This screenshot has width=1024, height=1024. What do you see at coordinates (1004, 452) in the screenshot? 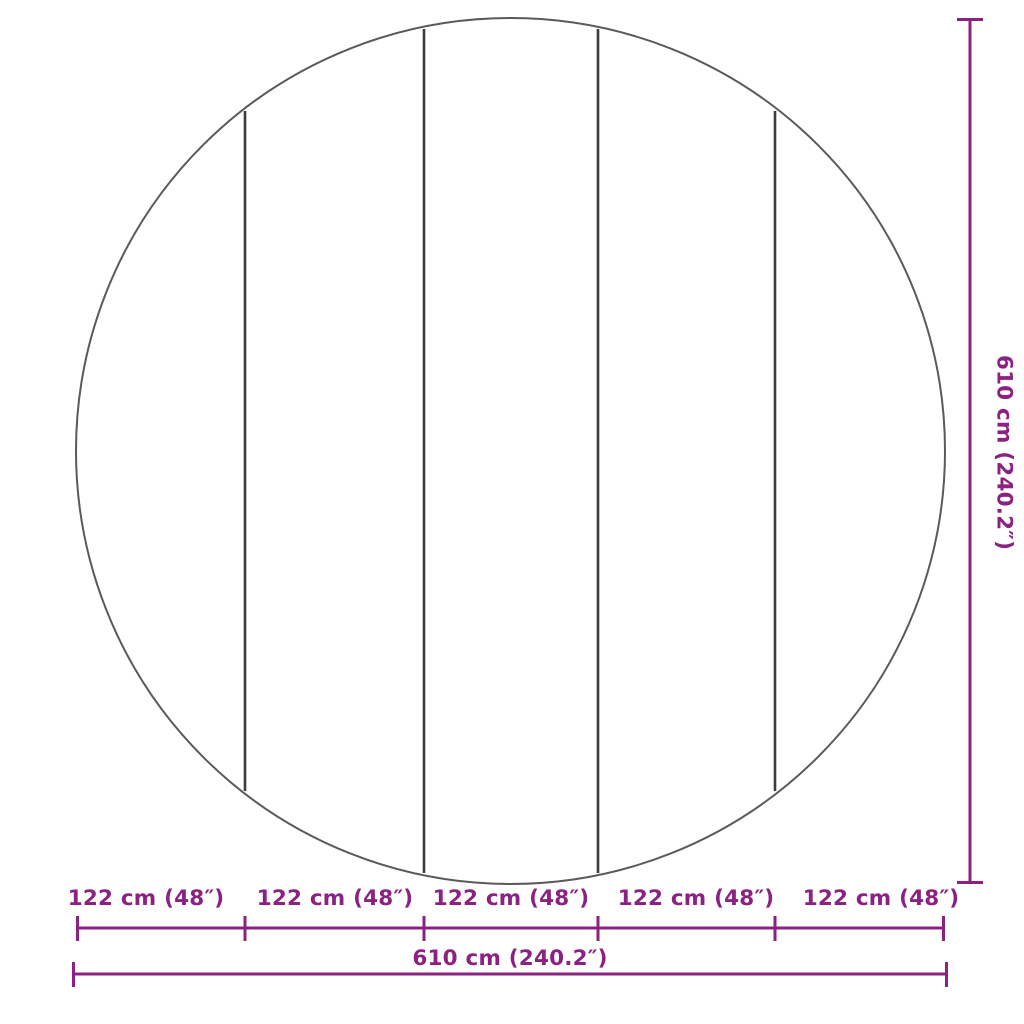
I see `overall-height-label: 610 cm (240.2″)` at bounding box center [1004, 452].